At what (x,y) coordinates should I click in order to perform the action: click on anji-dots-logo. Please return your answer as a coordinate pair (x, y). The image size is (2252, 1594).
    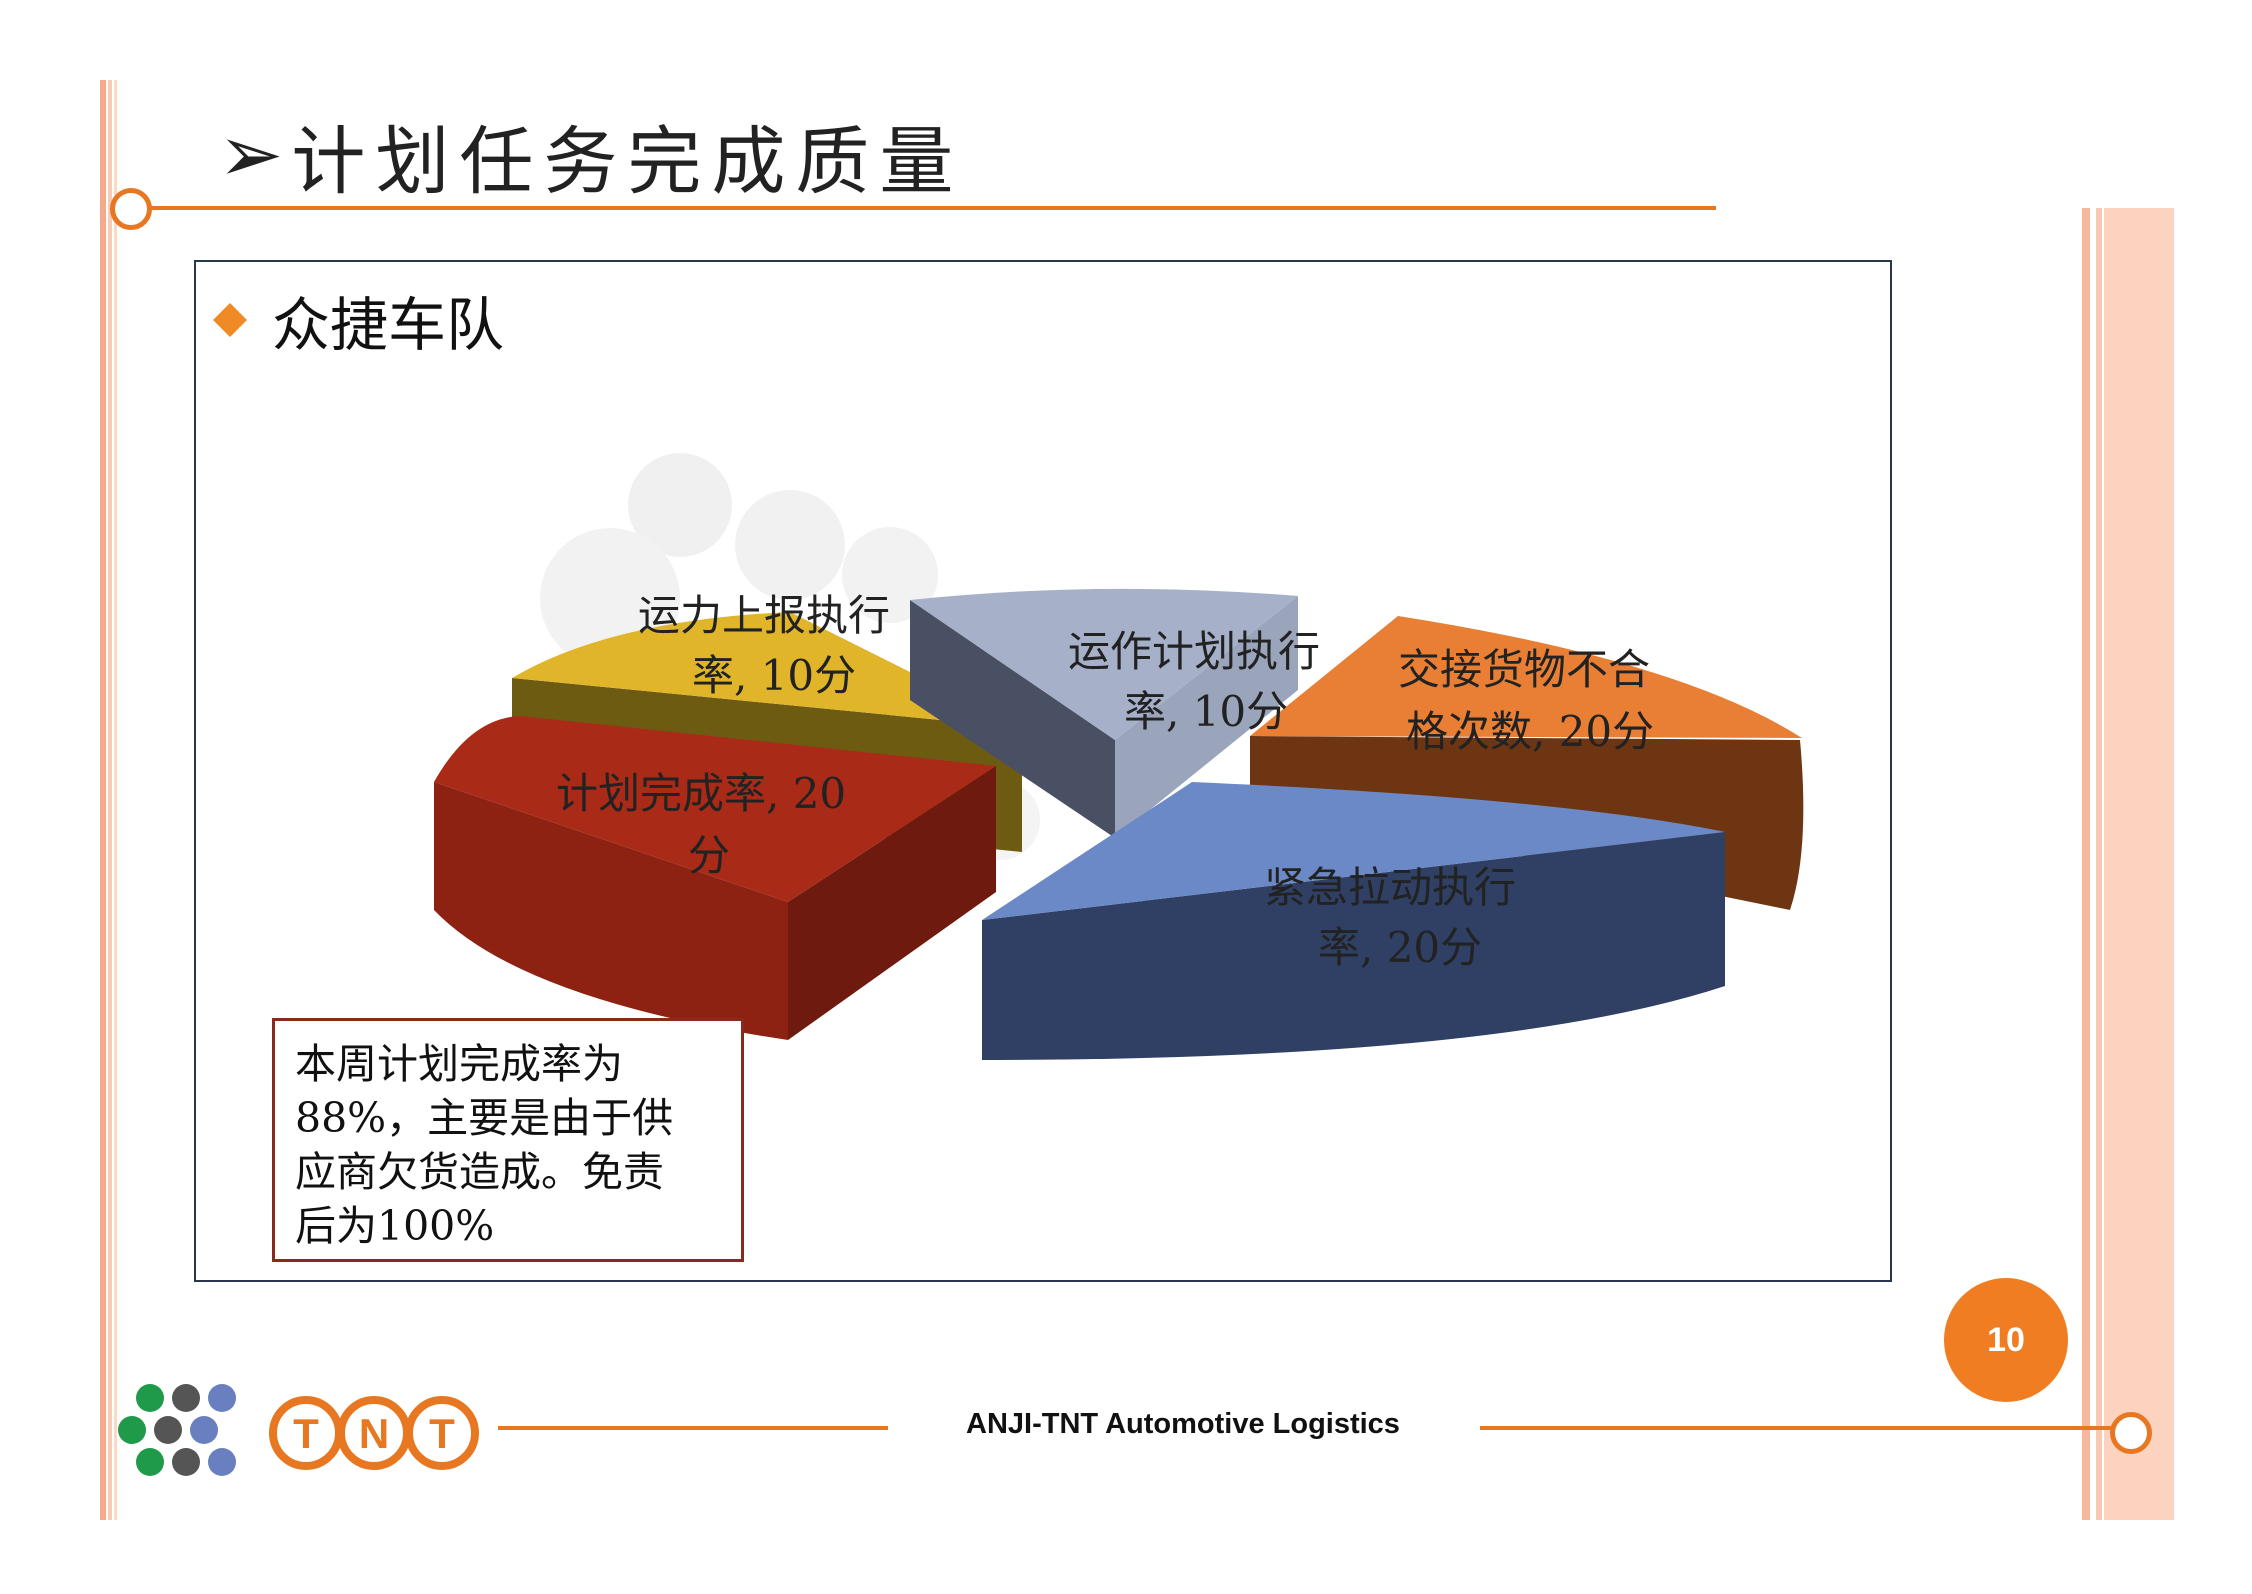
    Looking at the image, I should click on (177, 1430).